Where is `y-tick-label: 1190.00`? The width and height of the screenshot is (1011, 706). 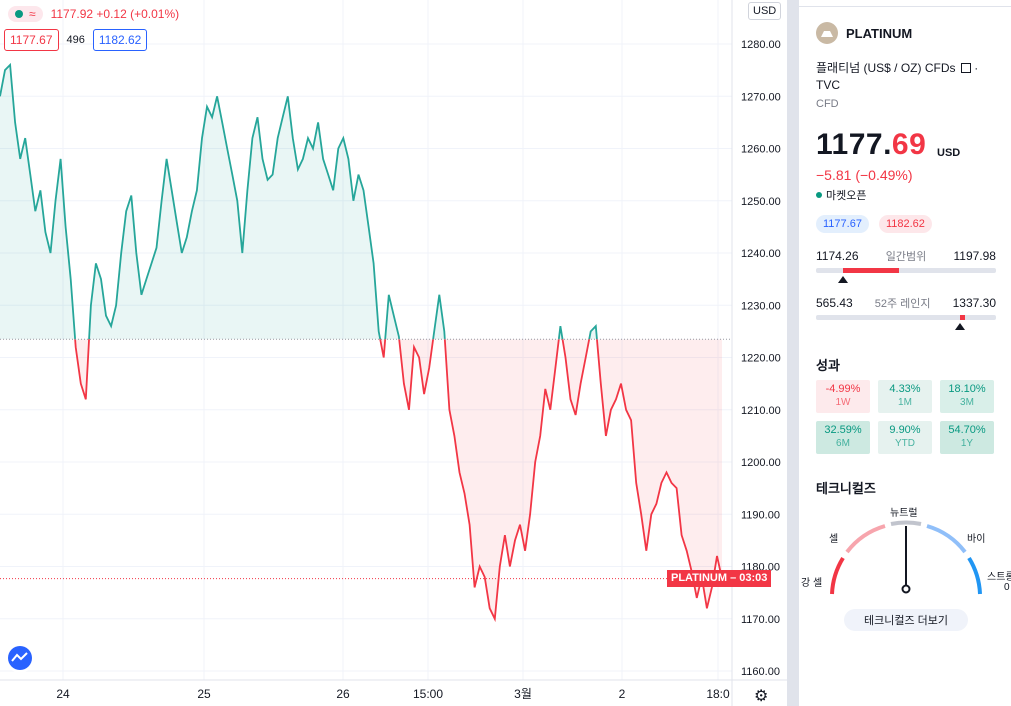 y-tick-label: 1190.00 is located at coordinates (760, 515).